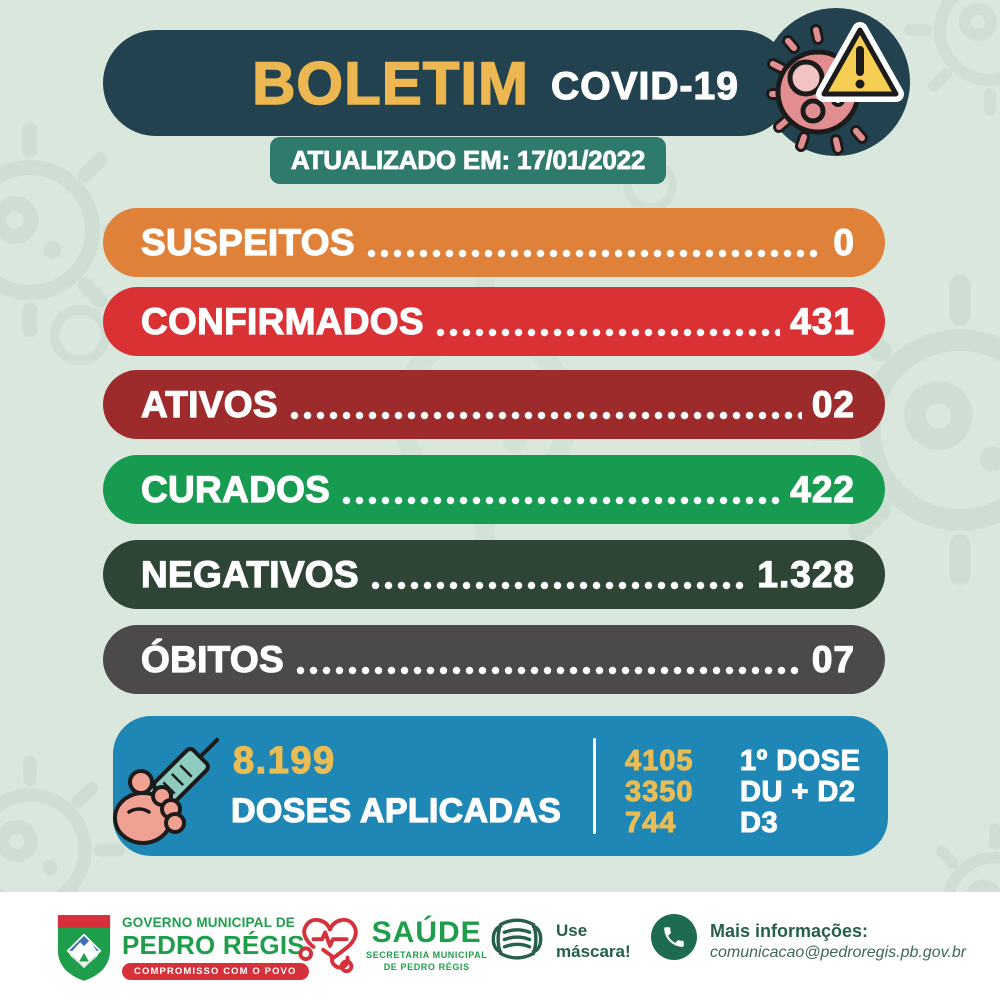 The width and height of the screenshot is (1000, 1000). I want to click on updated-date-label: ATUALIZADO EM: 17/01/2022, so click(468, 160).